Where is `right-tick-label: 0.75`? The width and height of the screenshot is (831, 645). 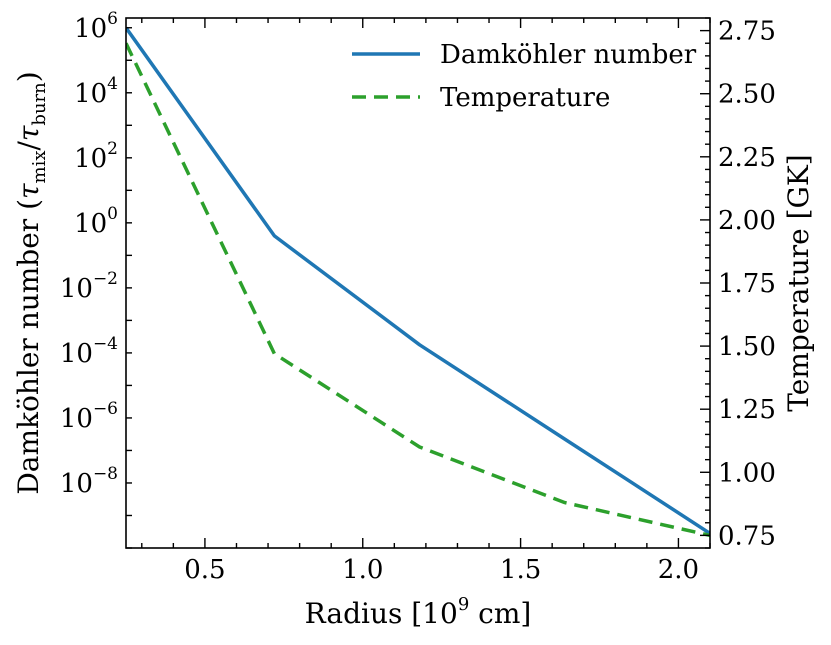
right-tick-label: 0.75 is located at coordinates (747, 536).